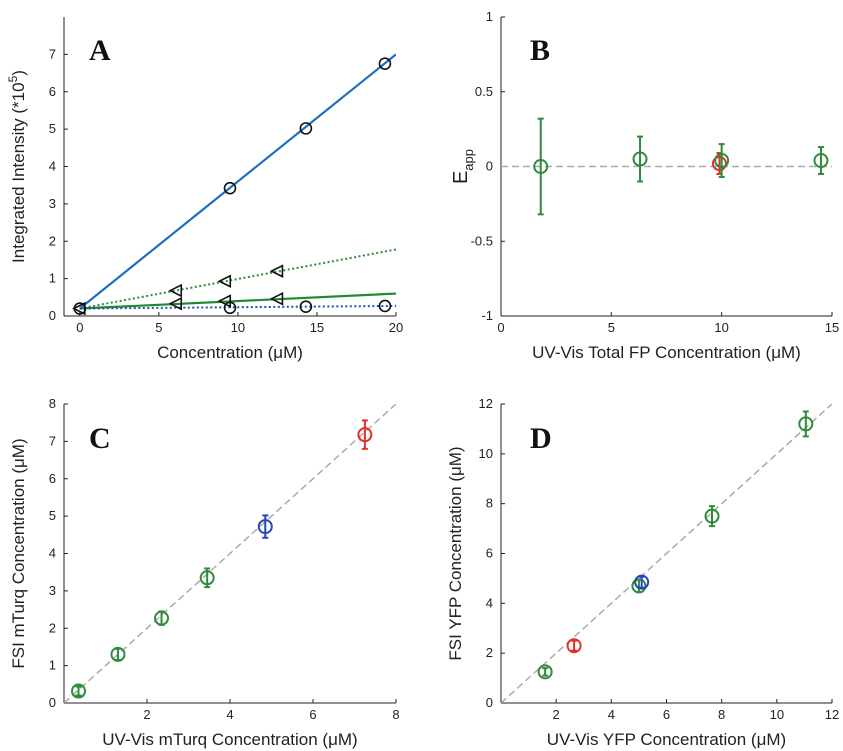 This screenshot has height=751, width=843. What do you see at coordinates (18, 172) in the screenshot?
I see `y-axis-label-text: Integrated Intensity (*10` at bounding box center [18, 172].